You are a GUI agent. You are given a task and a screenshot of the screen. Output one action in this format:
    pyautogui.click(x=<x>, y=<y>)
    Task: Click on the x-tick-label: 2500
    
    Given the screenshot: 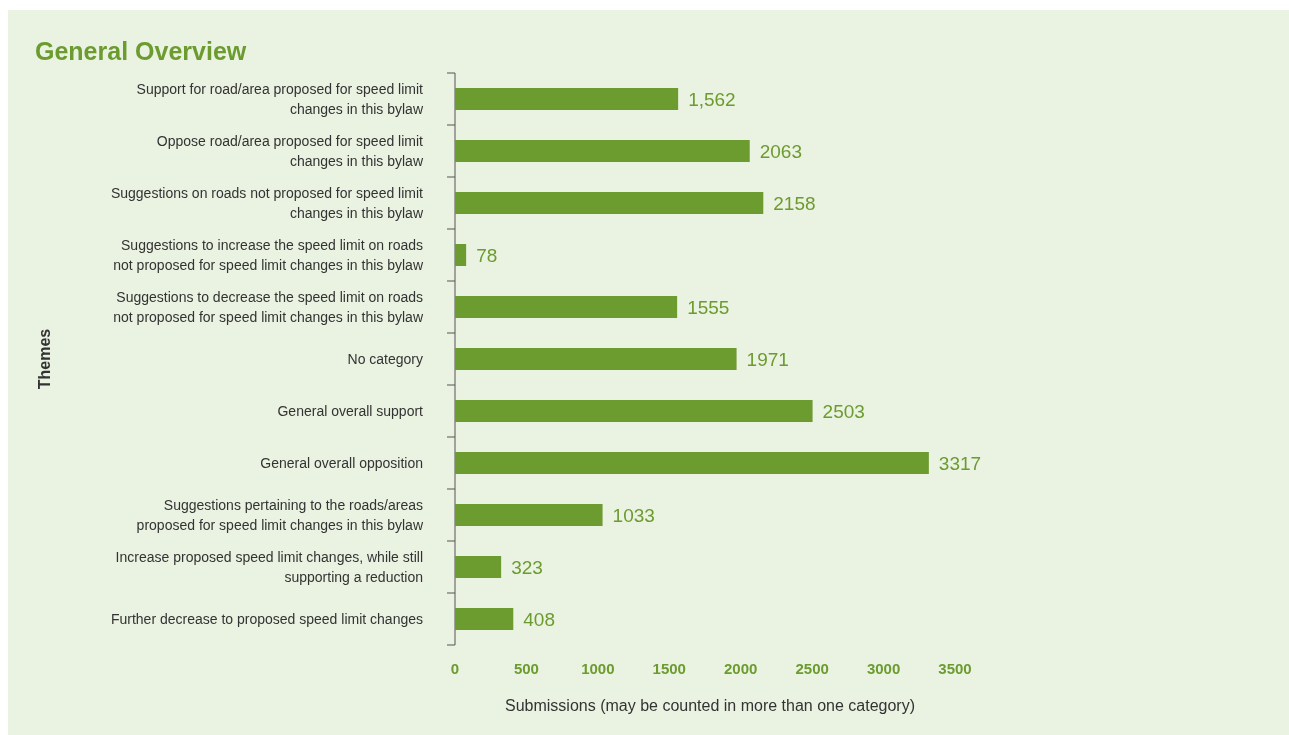 What is the action you would take?
    pyautogui.click(x=812, y=668)
    